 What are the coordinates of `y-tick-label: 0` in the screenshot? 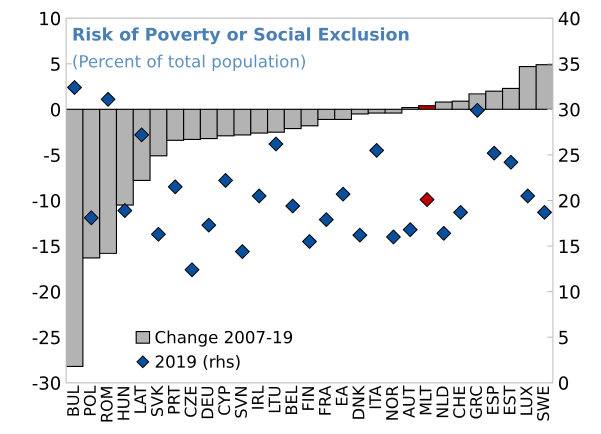 It's located at (55, 109).